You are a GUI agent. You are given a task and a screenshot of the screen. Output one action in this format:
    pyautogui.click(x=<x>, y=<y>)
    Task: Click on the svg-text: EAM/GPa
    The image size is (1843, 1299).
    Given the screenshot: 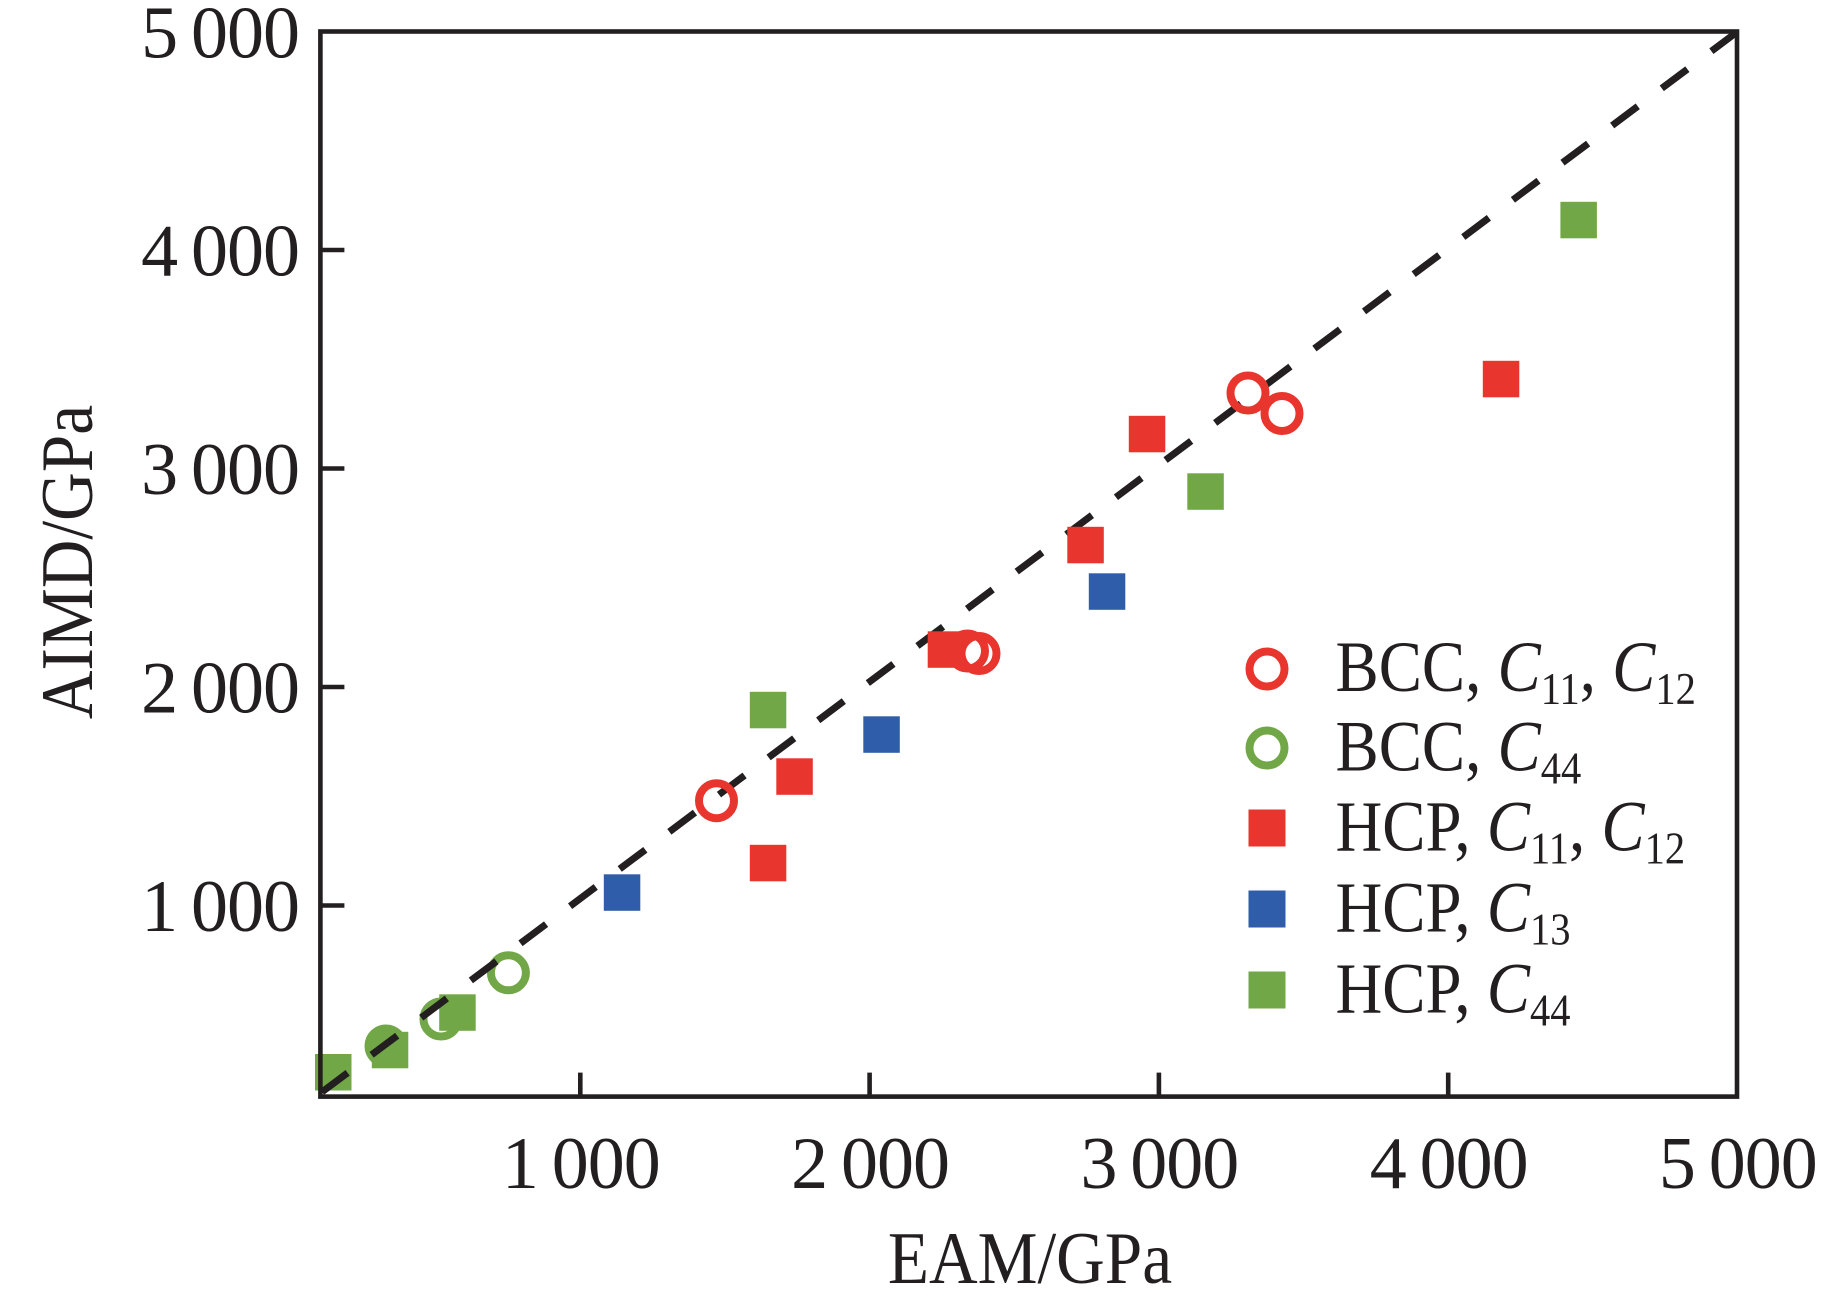 What is the action you would take?
    pyautogui.click(x=1030, y=1258)
    